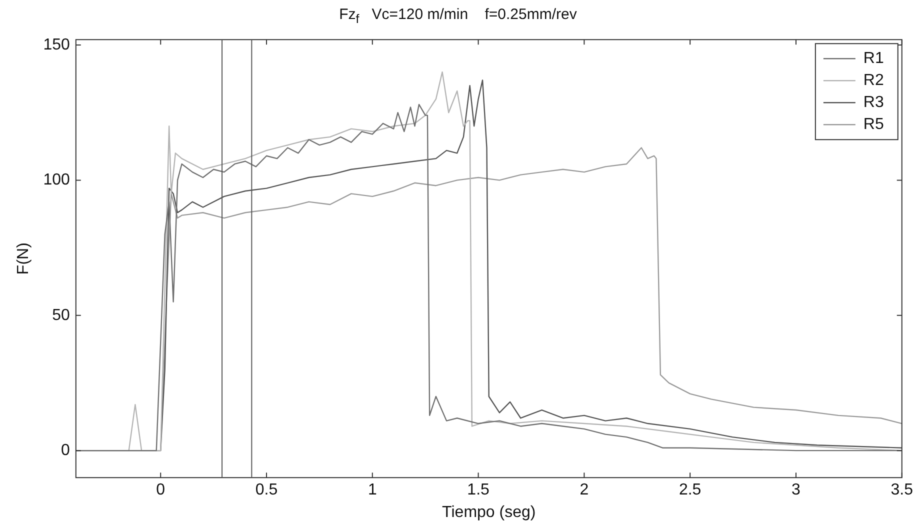 Image resolution: width=916 pixels, height=524 pixels. Describe the element at coordinates (161, 490) in the screenshot. I see `x-tick-label: 0` at that location.